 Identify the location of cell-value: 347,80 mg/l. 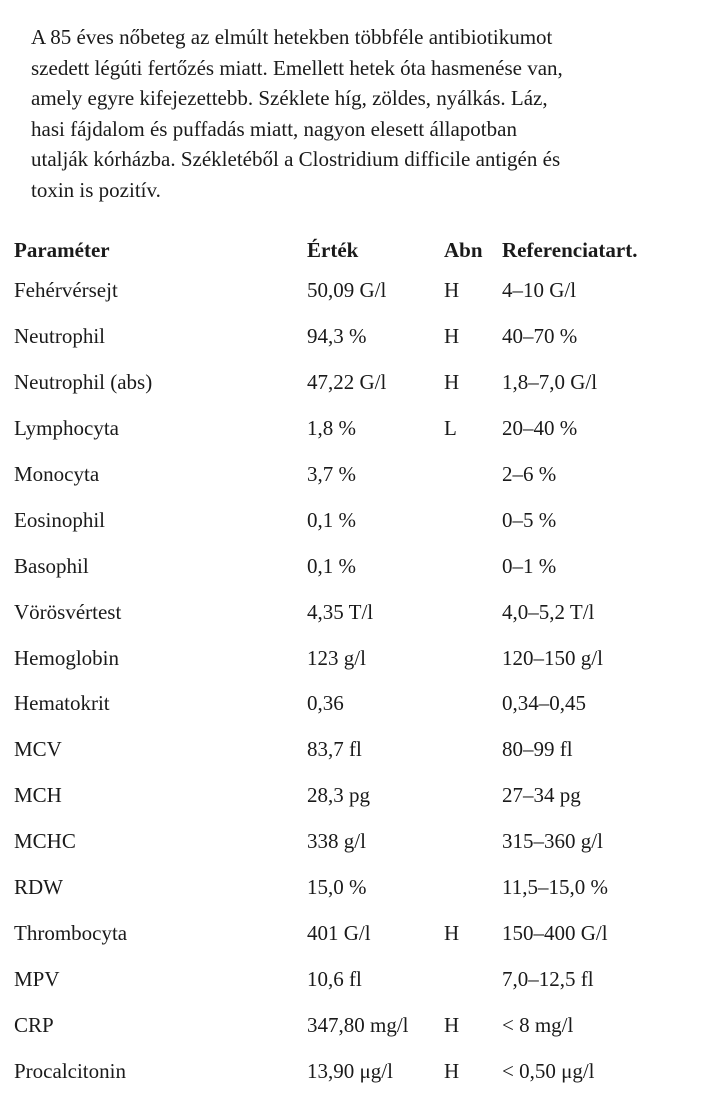
(358, 1024).